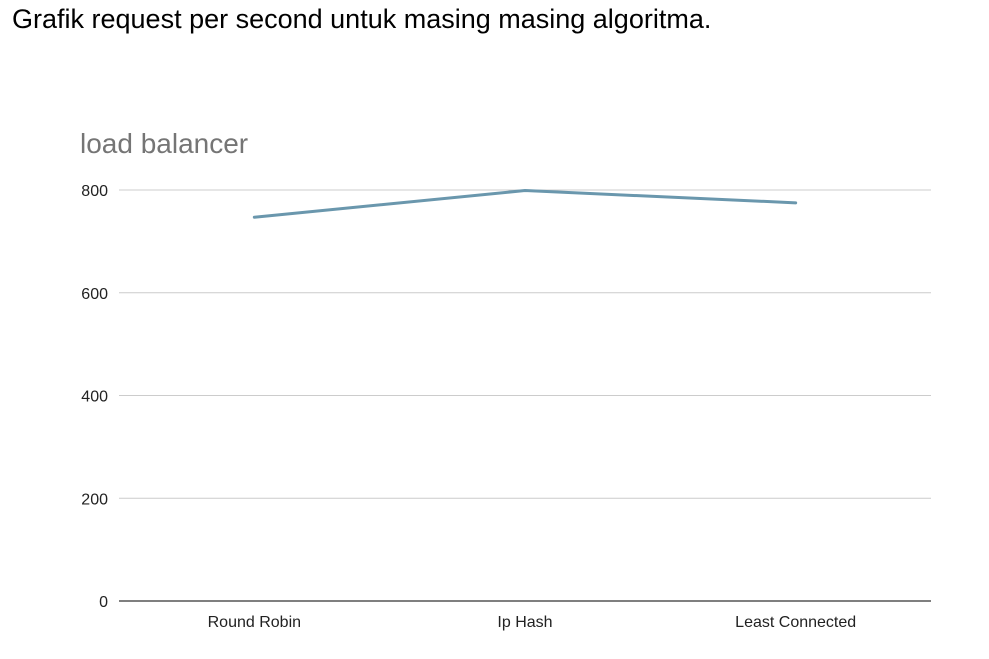  I want to click on y-tick-label: 400, so click(94, 397).